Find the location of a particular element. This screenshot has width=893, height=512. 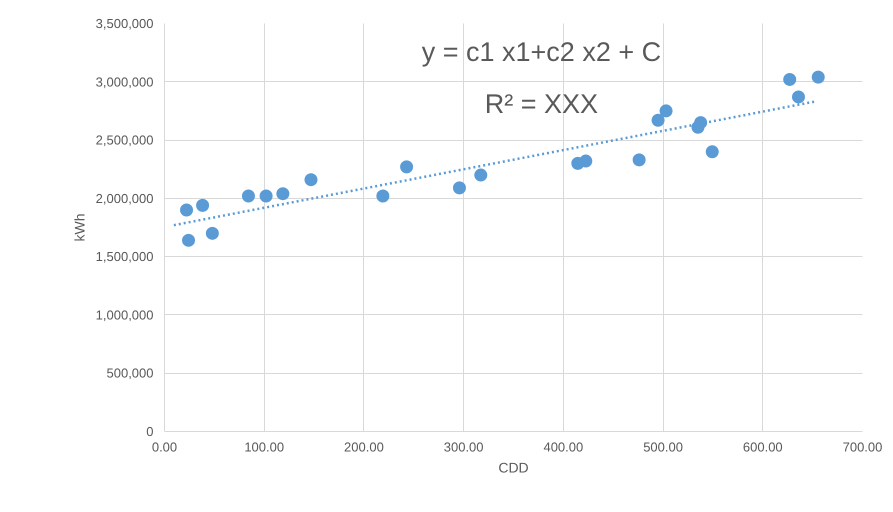

x-tick-label: 600.00 is located at coordinates (762, 447).